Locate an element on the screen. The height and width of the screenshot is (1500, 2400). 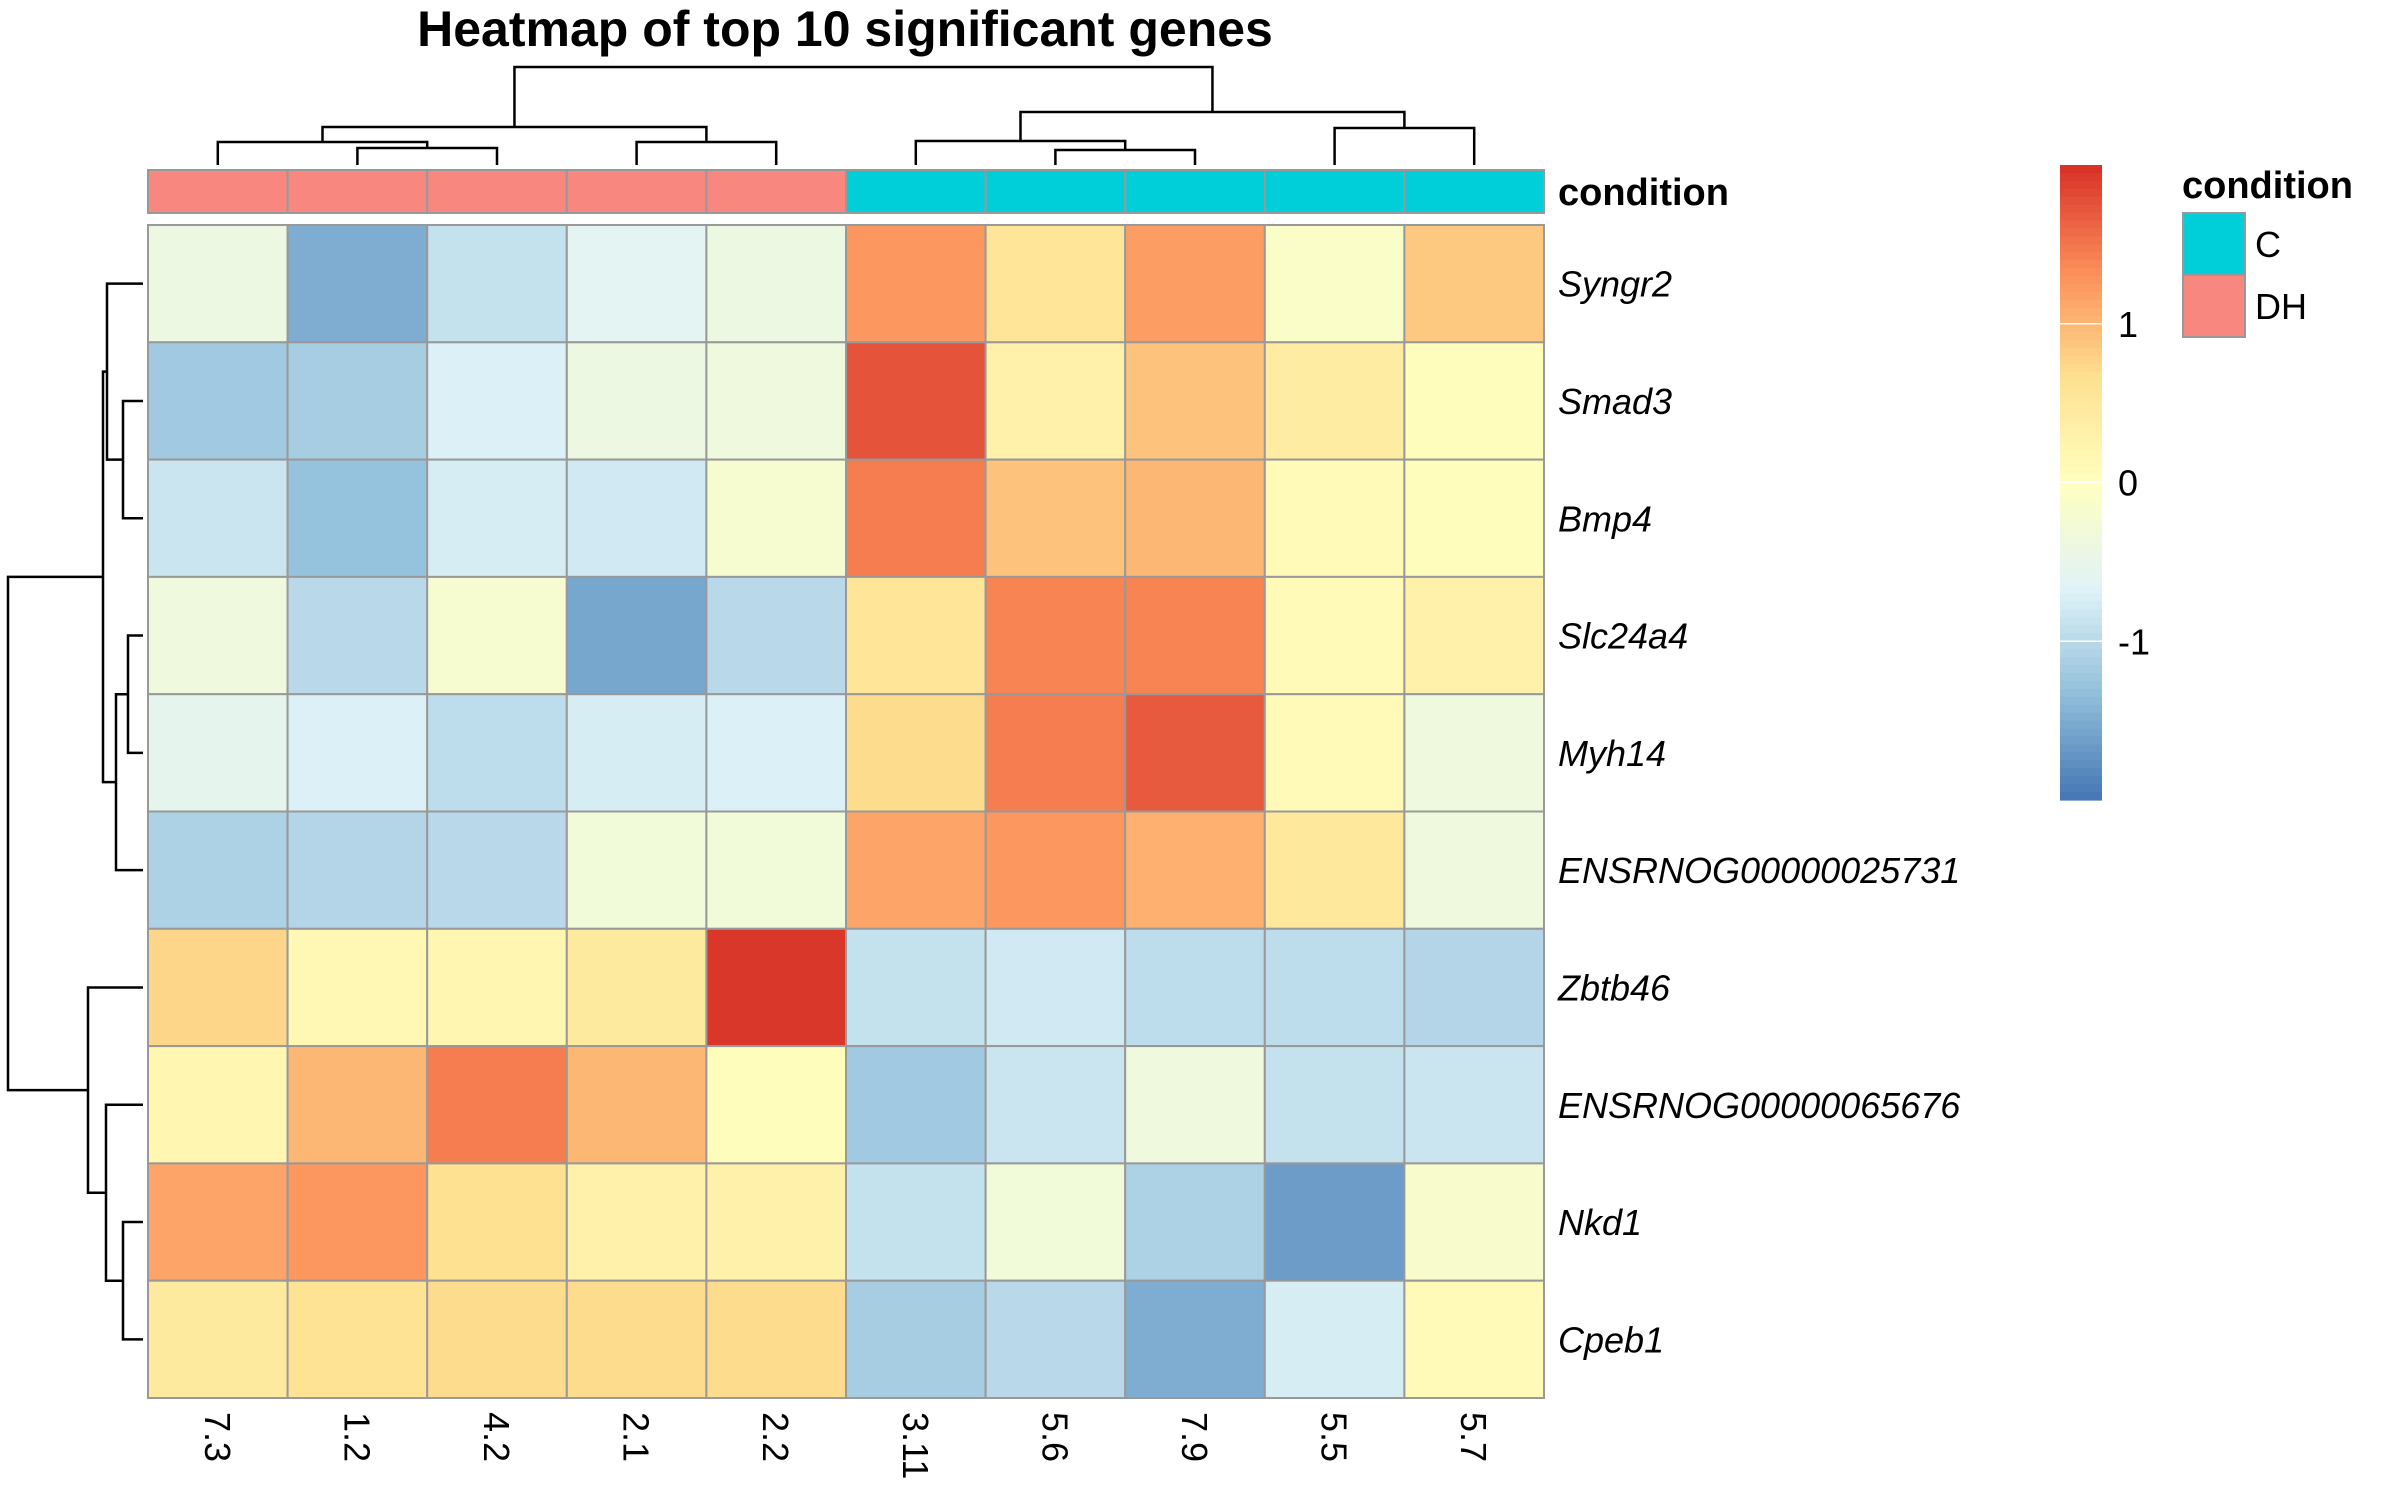
row-label: Syngr2 is located at coordinates (1615, 284).